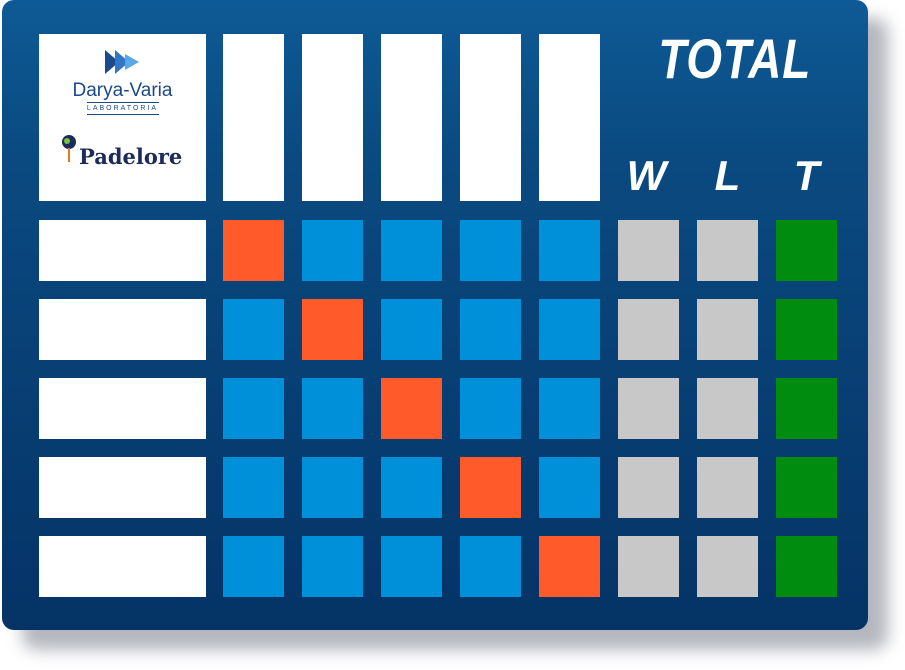 This screenshot has height=670, width=905. I want to click on brand1-rule-top, so click(123, 102).